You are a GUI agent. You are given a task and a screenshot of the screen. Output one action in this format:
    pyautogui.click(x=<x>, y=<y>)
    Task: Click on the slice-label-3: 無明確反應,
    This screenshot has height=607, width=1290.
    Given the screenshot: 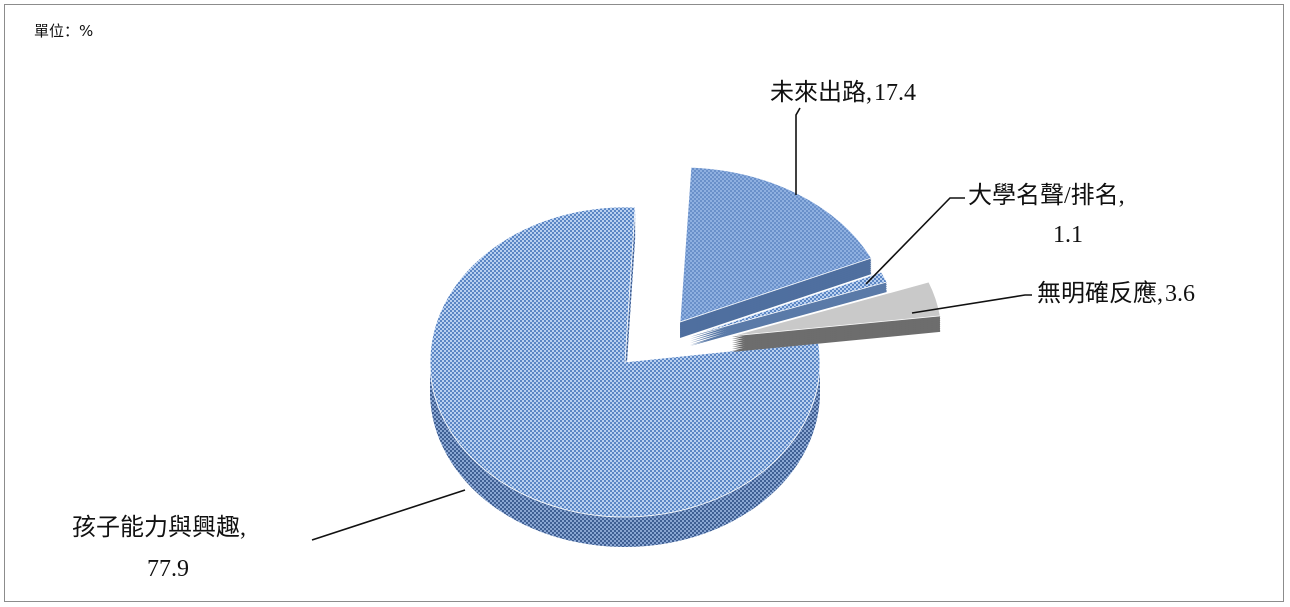 What is the action you would take?
    pyautogui.click(x=1100, y=293)
    